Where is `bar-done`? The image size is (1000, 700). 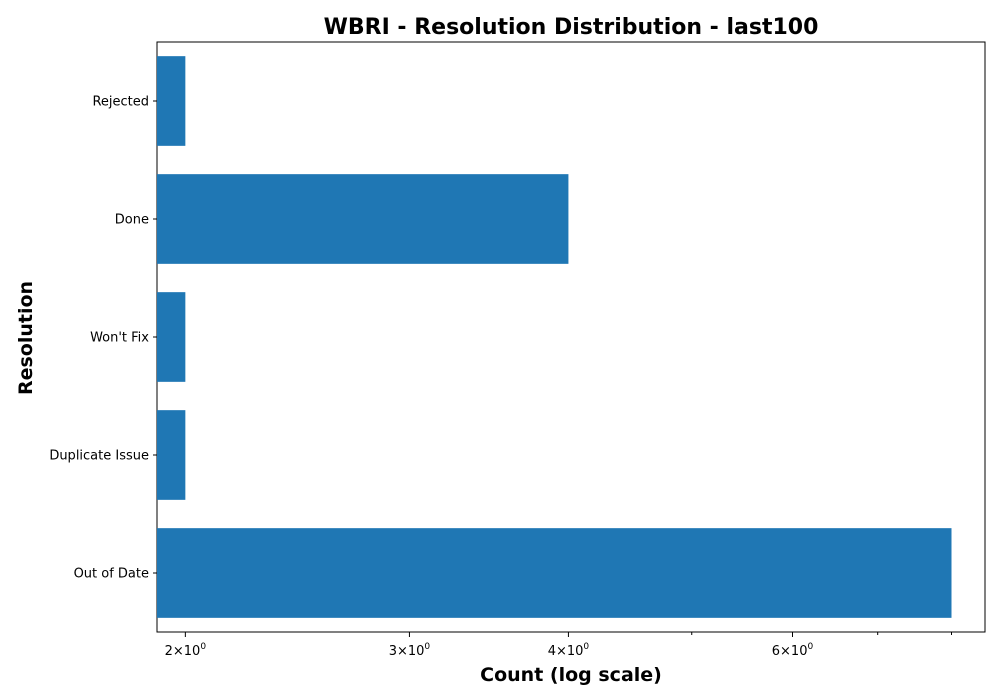
bar-done is located at coordinates (363, 219).